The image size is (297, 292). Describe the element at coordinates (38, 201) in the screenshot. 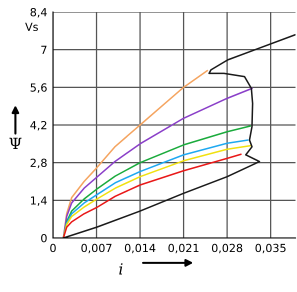

I see `y-tick-label: 1,4` at that location.